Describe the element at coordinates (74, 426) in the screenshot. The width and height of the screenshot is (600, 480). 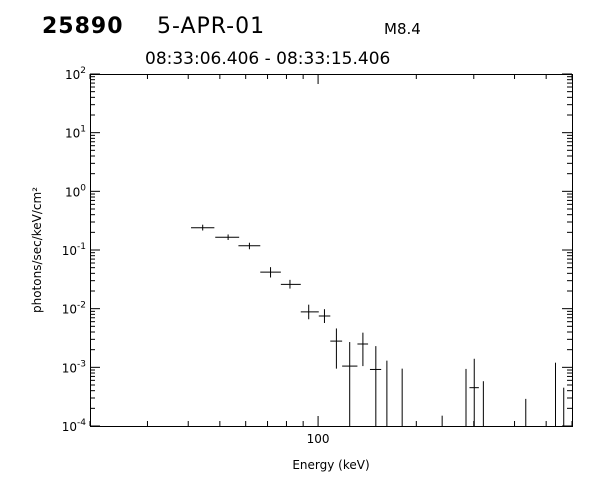
I see `y-tick-label: 10⁻⁴` at that location.